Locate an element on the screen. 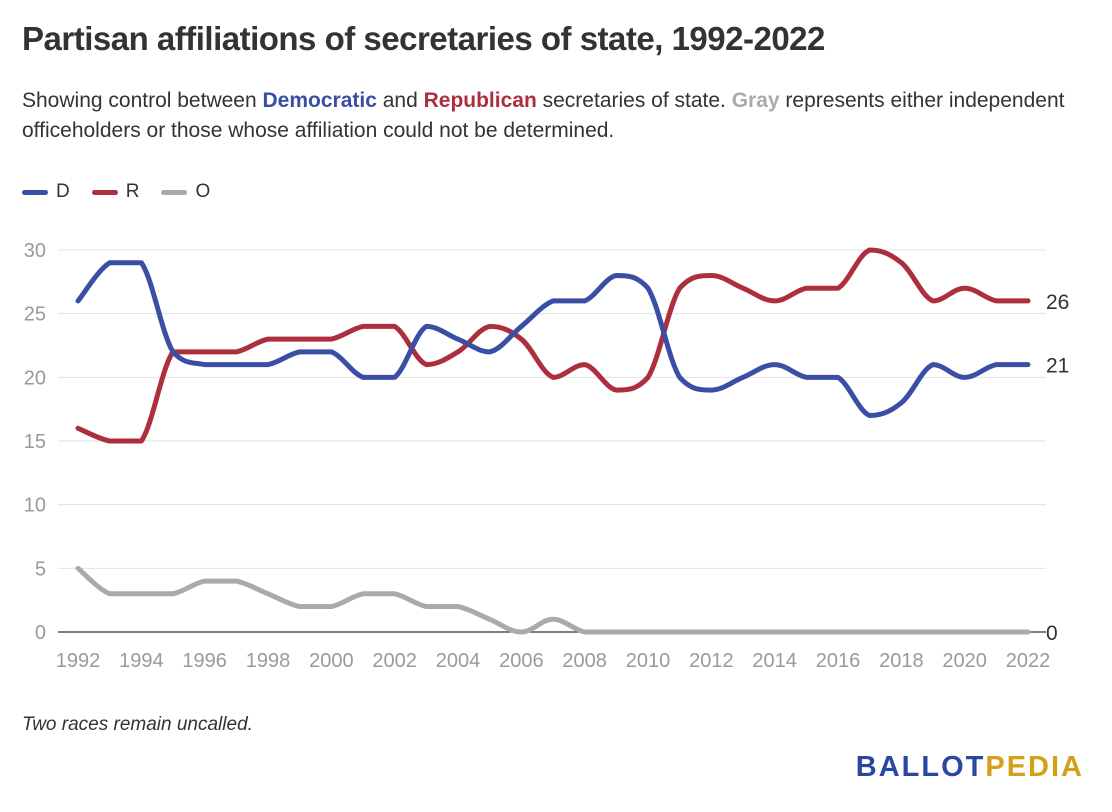  chart-legend: D R O is located at coordinates (127, 192).